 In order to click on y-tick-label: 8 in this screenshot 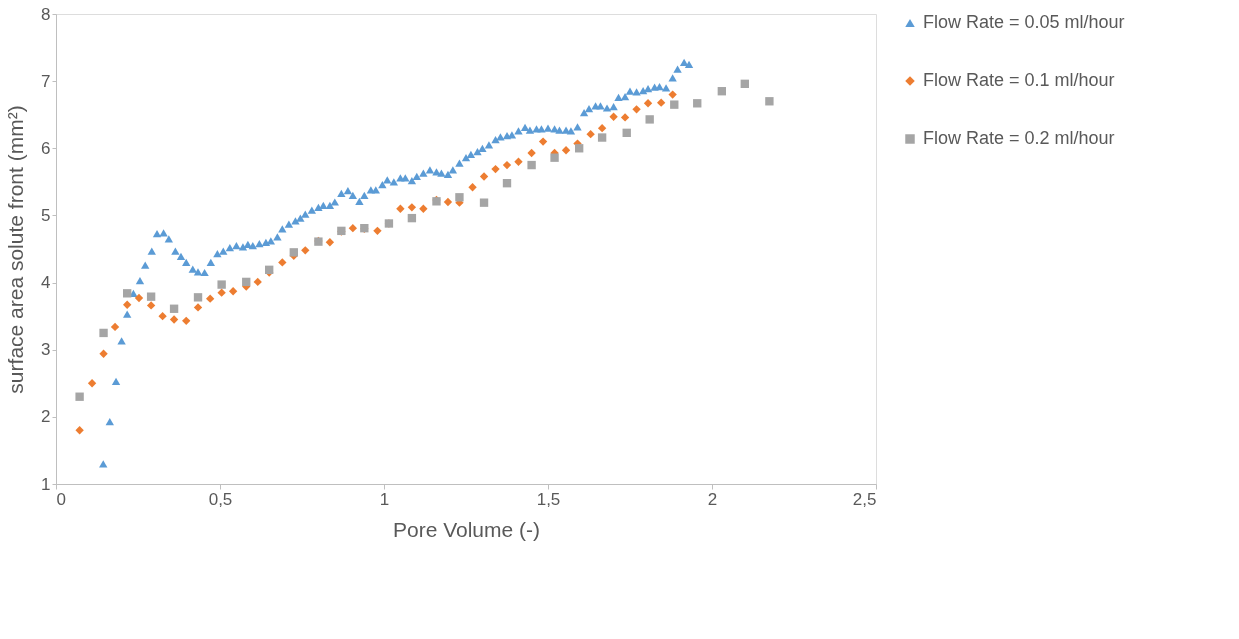, I will do `click(46, 14)`.